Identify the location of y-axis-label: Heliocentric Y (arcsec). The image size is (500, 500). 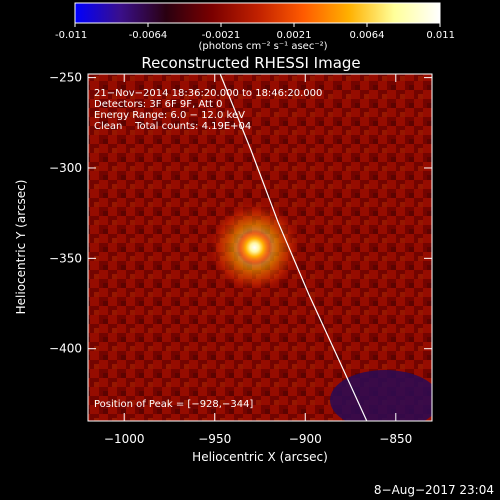
(21, 247).